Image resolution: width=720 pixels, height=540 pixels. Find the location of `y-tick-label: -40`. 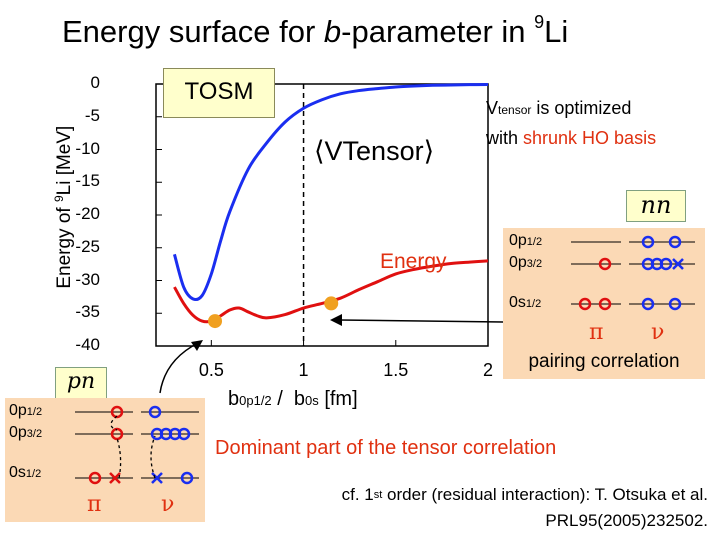

y-tick-label: -40 is located at coordinates (87, 344).